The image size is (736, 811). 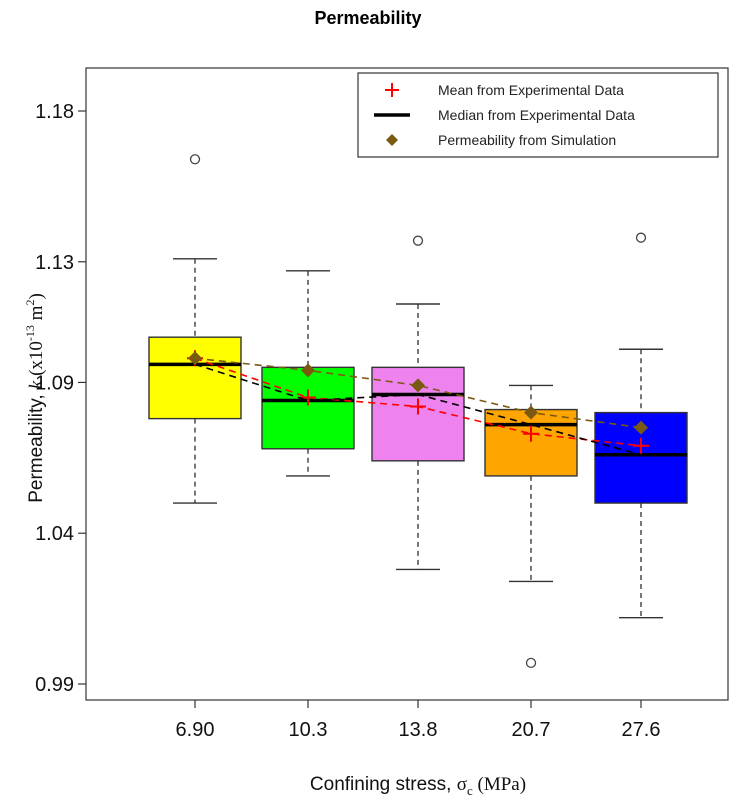 What do you see at coordinates (308, 730) in the screenshot?
I see `x-tick-label: 10.3` at bounding box center [308, 730].